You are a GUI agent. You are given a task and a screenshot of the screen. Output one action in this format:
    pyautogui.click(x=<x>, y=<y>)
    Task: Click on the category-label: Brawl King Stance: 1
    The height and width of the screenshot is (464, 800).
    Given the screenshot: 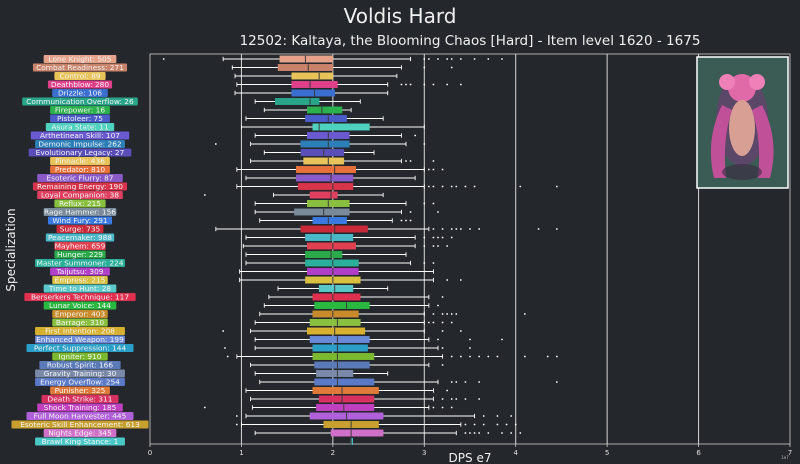 What is the action you would take?
    pyautogui.click(x=80, y=441)
    